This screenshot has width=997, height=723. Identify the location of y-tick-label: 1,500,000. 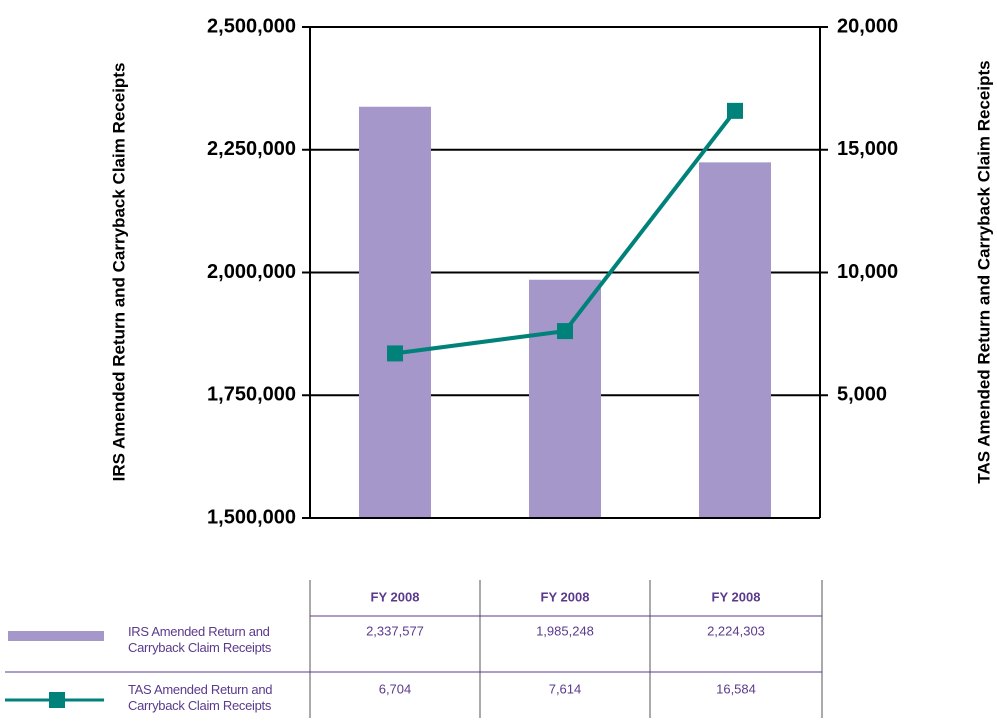
(251, 517).